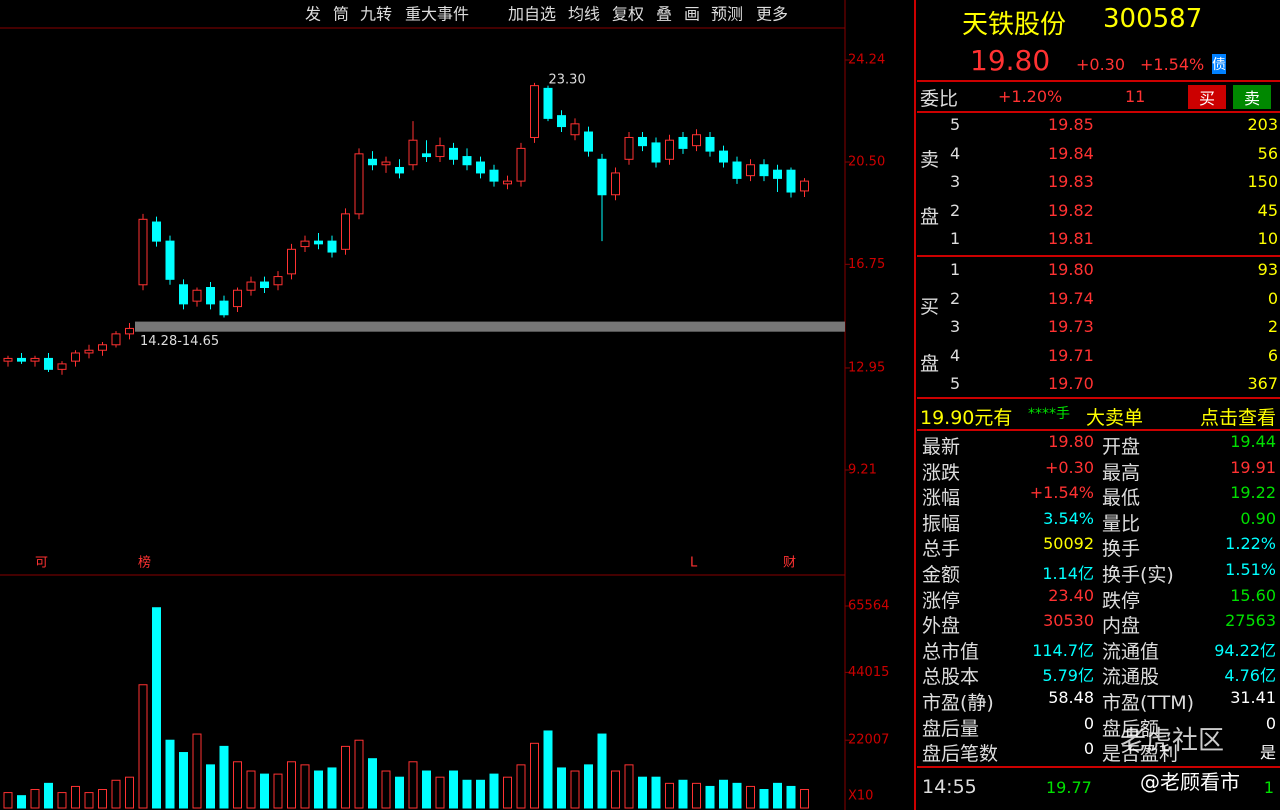 This screenshot has width=1280, height=810. I want to click on stat-value: 15.60, so click(1253, 595).